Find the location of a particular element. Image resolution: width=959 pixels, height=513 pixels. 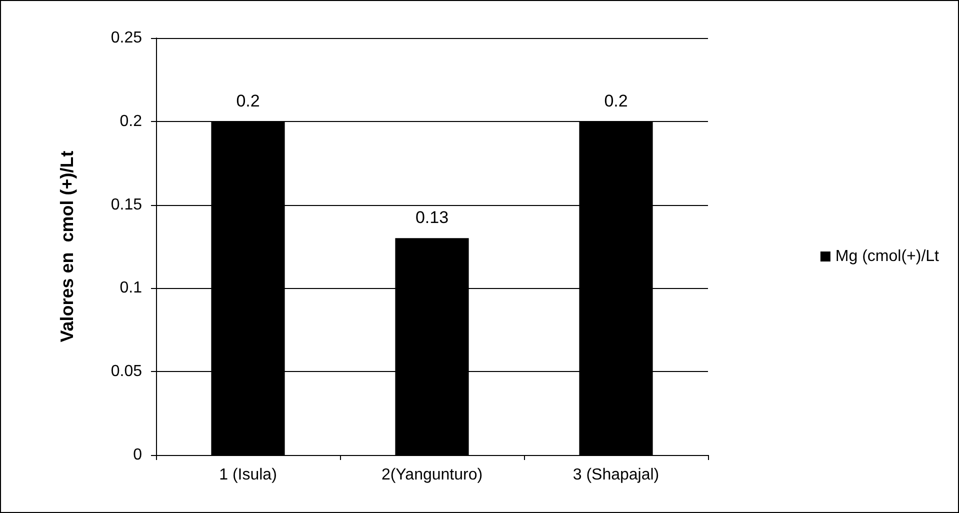

y-tick-label: 0.2 is located at coordinates (131, 121).